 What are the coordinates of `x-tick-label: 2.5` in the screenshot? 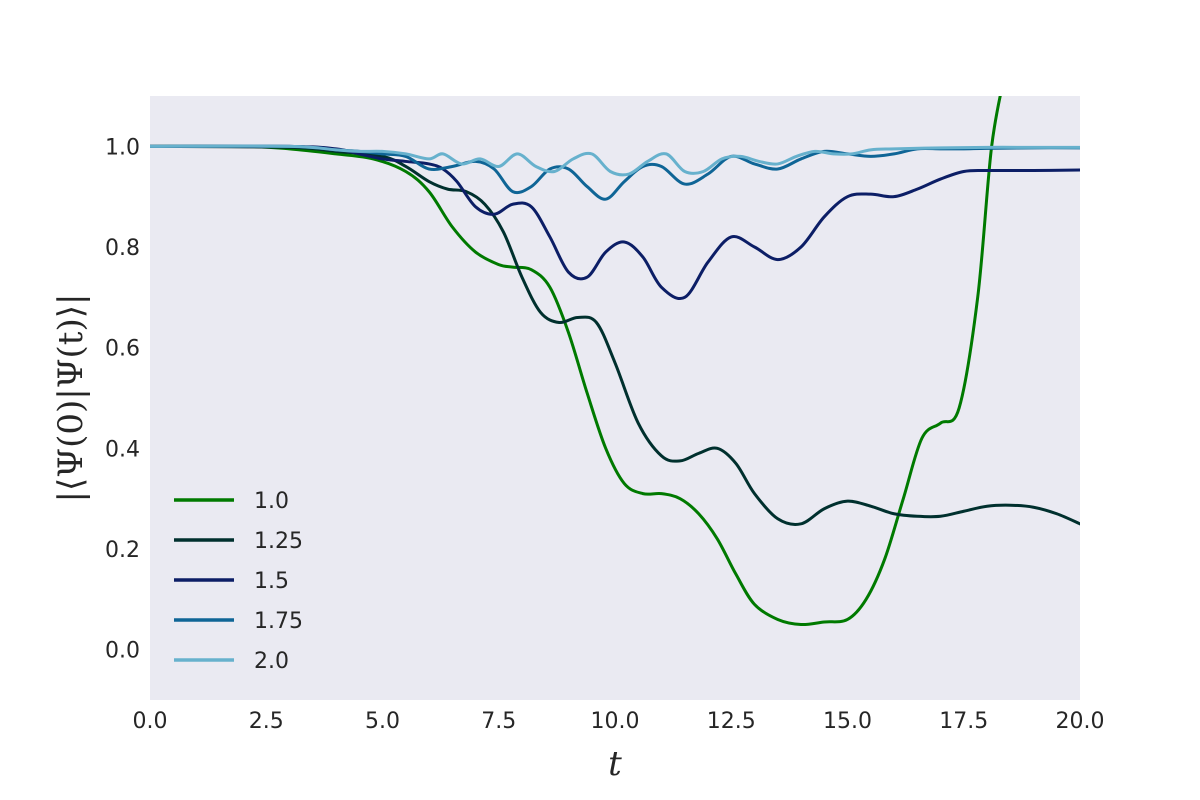 It's located at (266, 721).